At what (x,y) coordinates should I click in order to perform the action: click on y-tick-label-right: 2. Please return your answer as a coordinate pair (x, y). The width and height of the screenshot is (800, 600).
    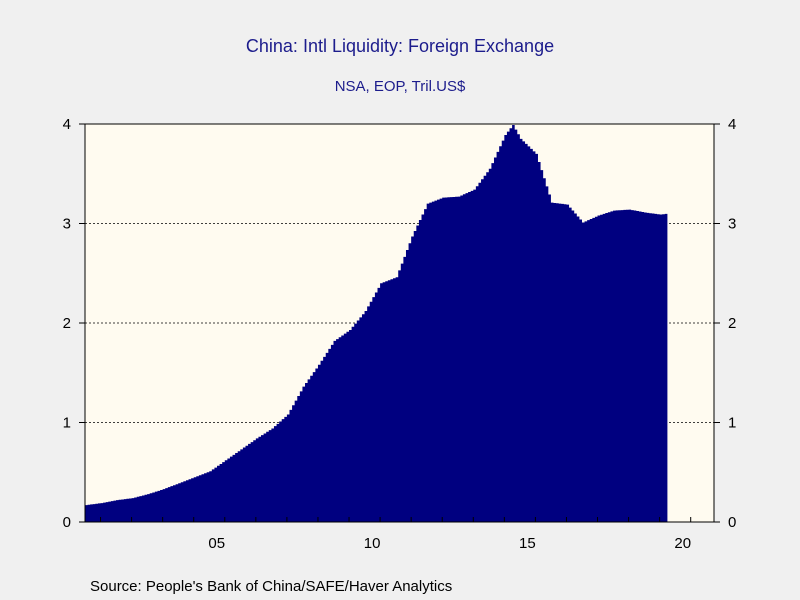
    Looking at the image, I should click on (732, 323).